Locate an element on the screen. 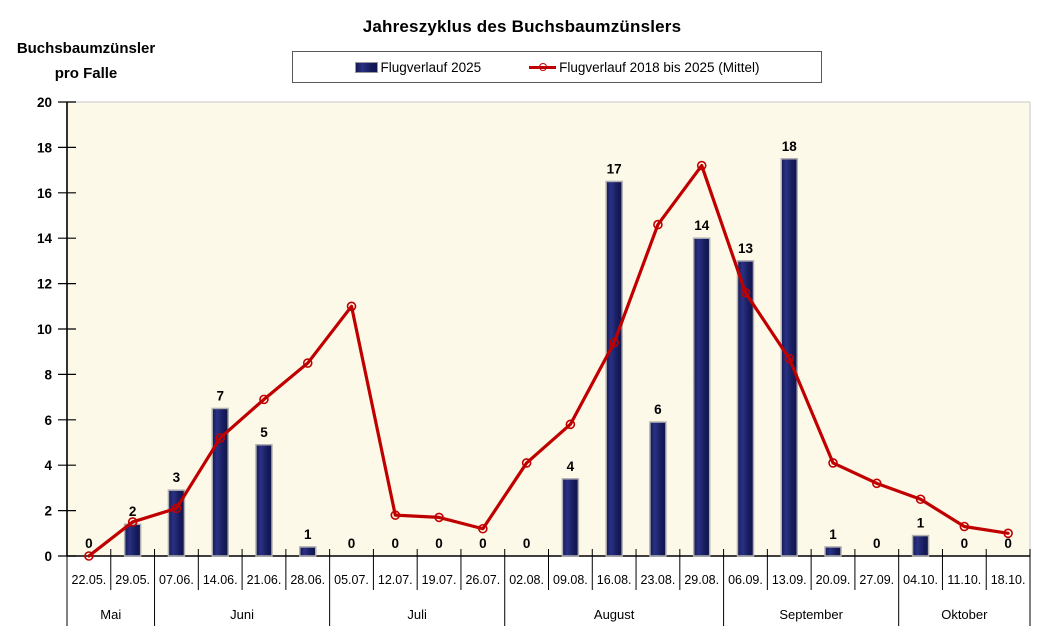 The width and height of the screenshot is (1044, 641). bar-swatch-icon is located at coordinates (366, 67).